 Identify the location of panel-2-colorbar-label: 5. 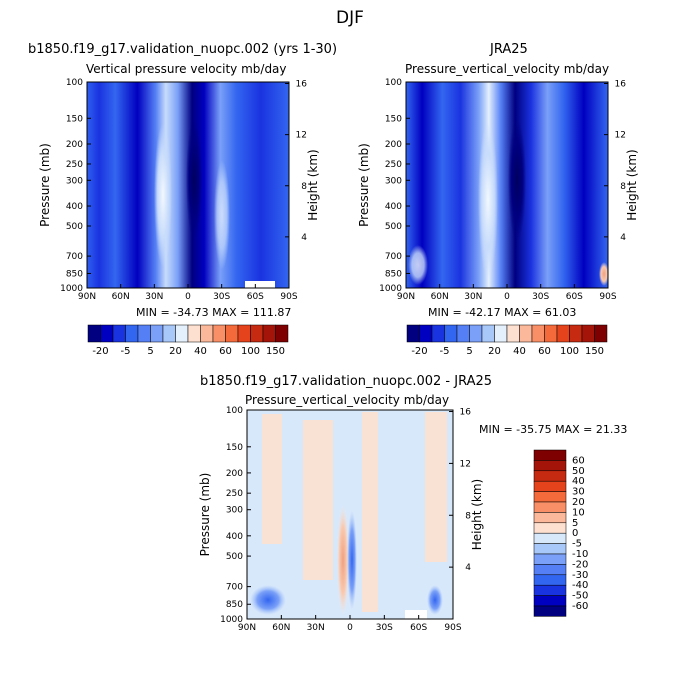
(469, 351).